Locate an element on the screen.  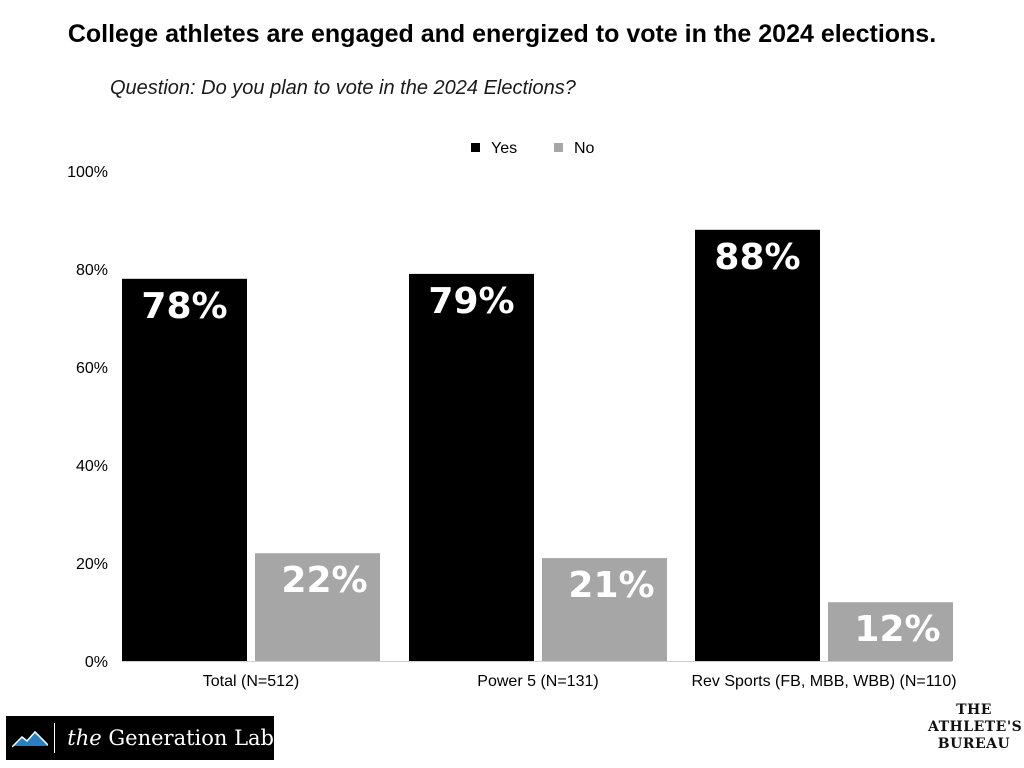
legend-swatch-no is located at coordinates (558, 147).